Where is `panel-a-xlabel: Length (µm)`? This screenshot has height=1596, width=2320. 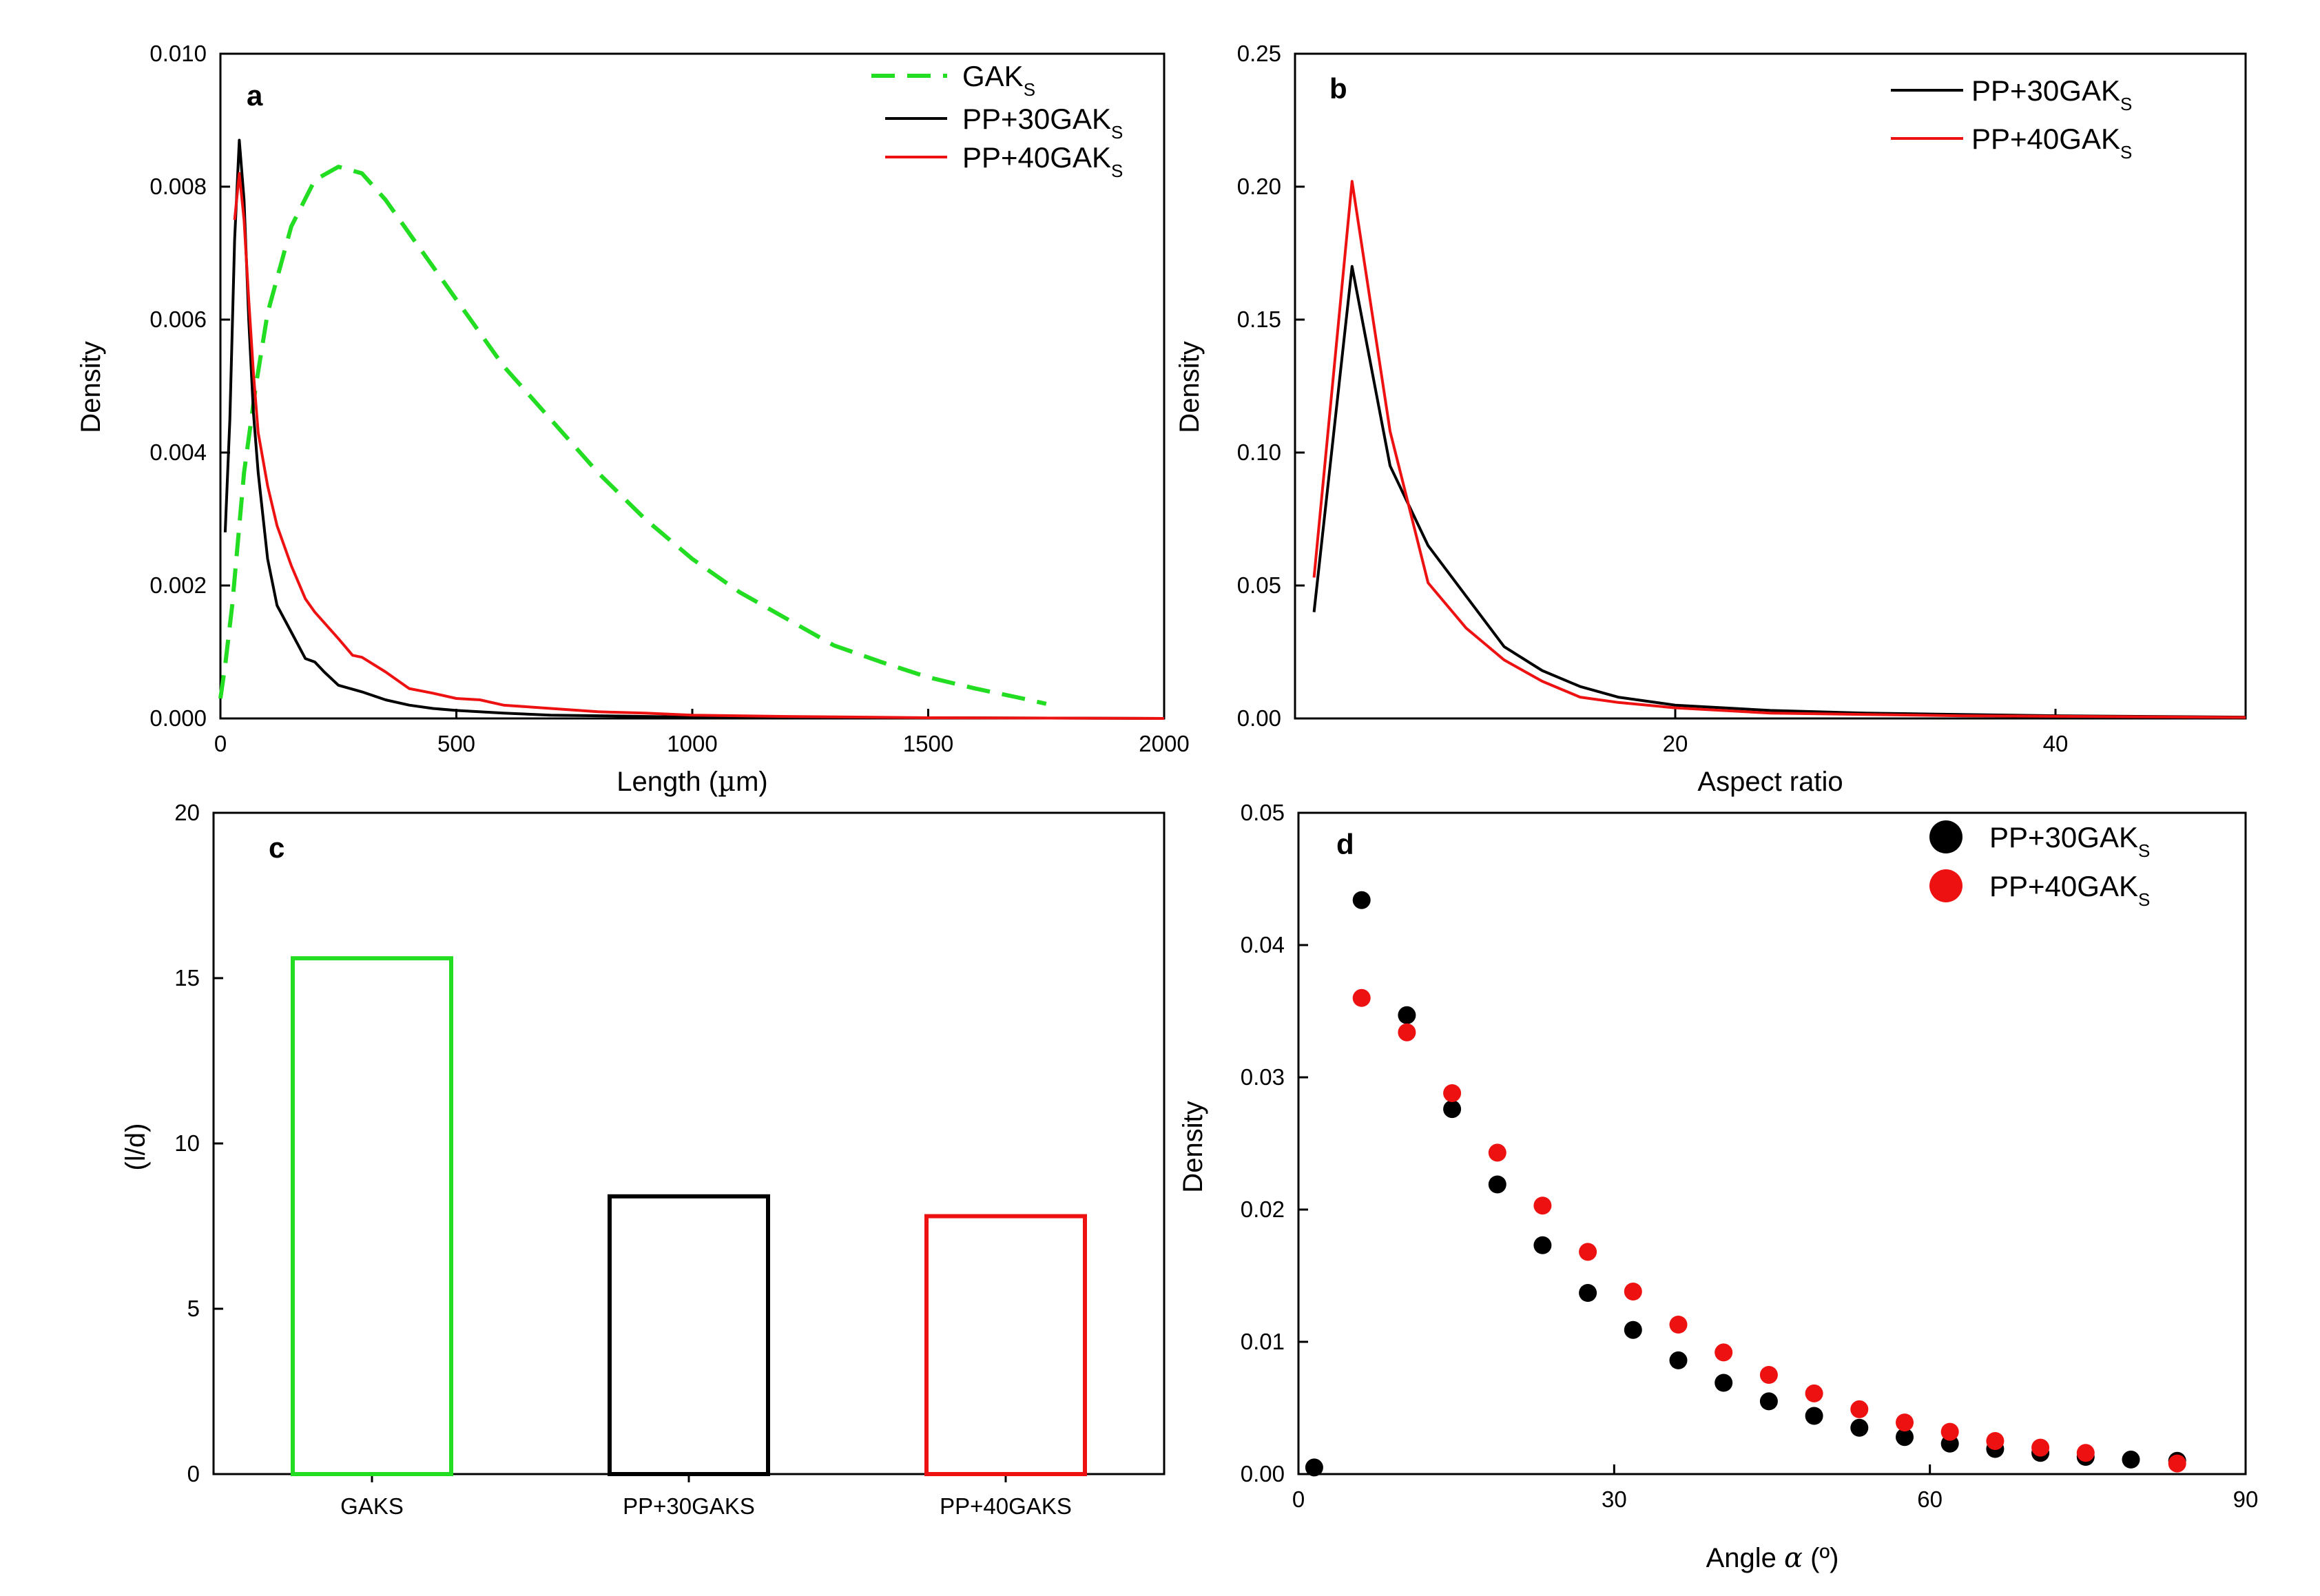
panel-a-xlabel: Length (µm) is located at coordinates (692, 782).